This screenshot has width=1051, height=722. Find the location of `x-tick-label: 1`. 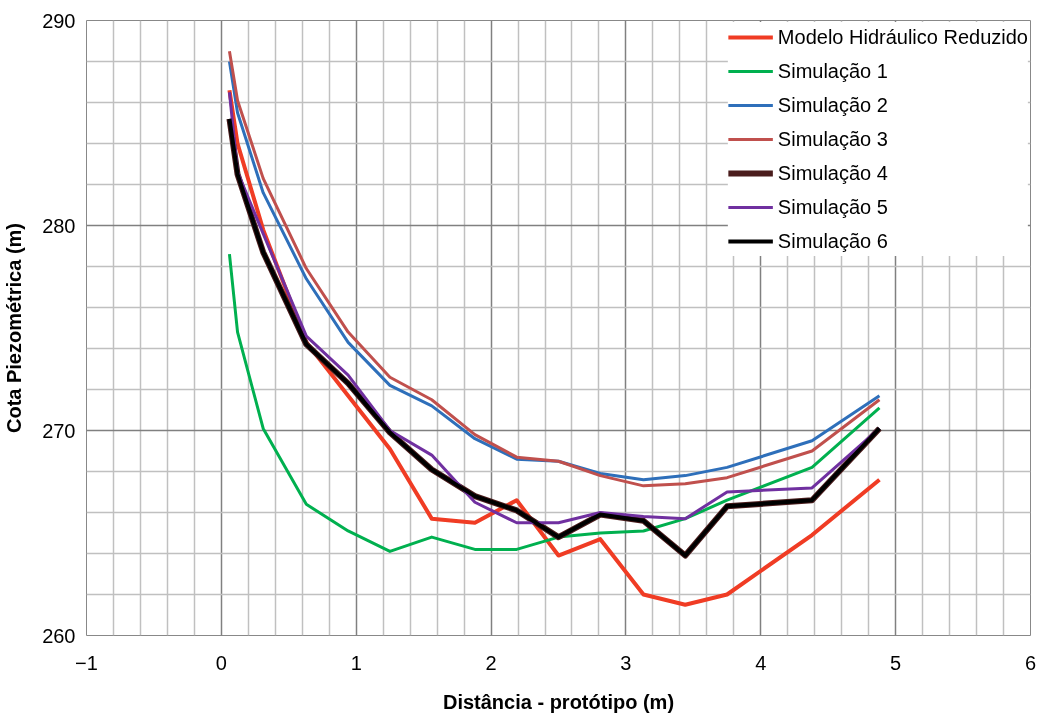

x-tick-label: 1 is located at coordinates (356, 662).